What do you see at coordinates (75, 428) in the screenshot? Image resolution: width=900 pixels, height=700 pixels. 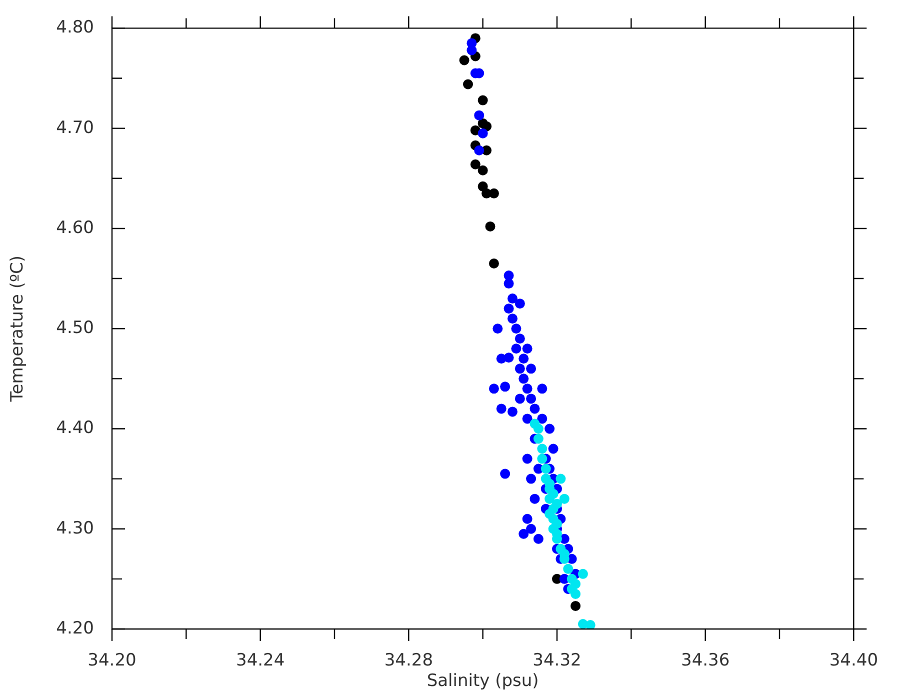 I see `y-tick-label: 4.40` at bounding box center [75, 428].